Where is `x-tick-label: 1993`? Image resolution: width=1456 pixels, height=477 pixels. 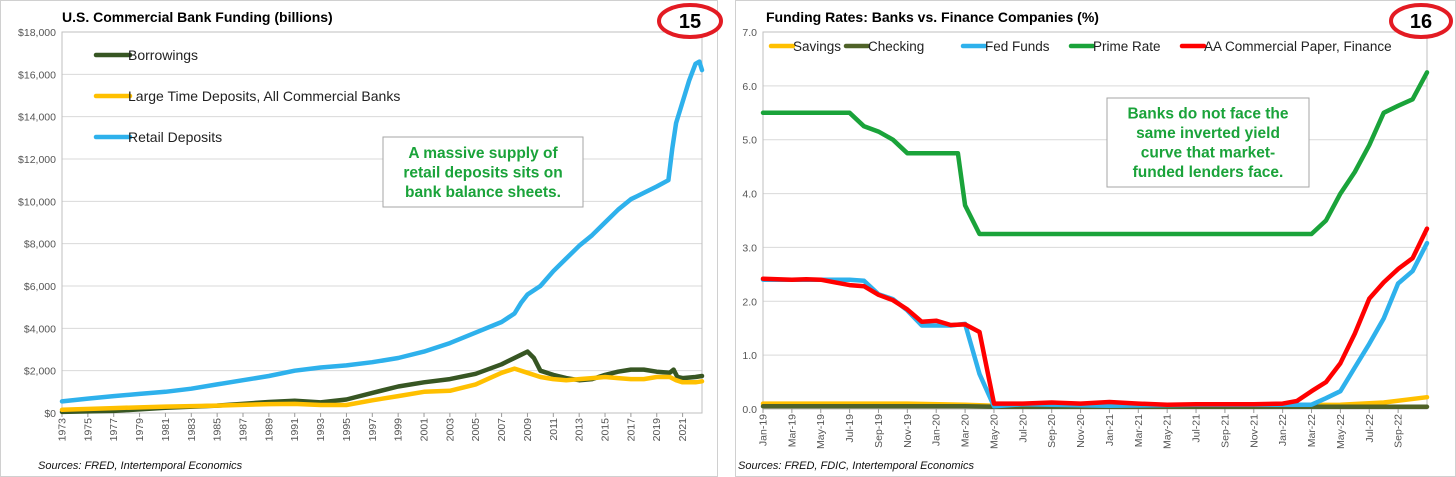 x-tick-label: 1993 is located at coordinates (321, 430).